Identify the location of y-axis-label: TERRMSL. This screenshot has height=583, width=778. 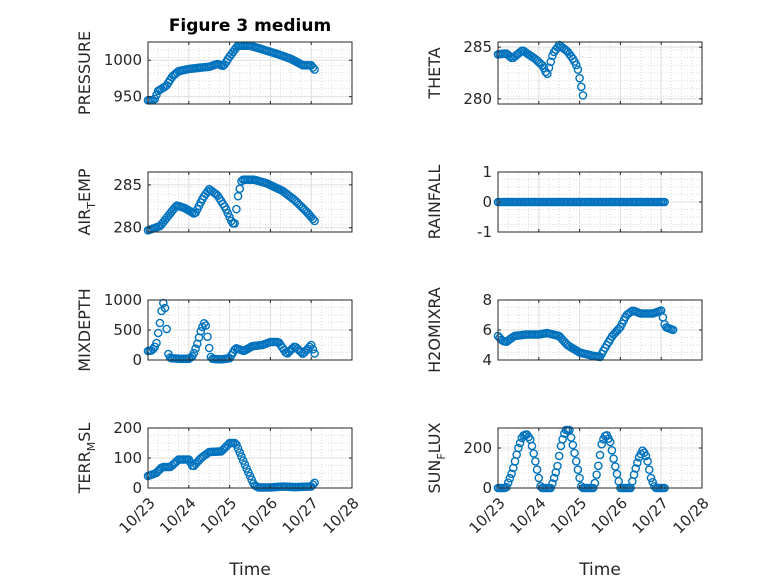
(86, 459).